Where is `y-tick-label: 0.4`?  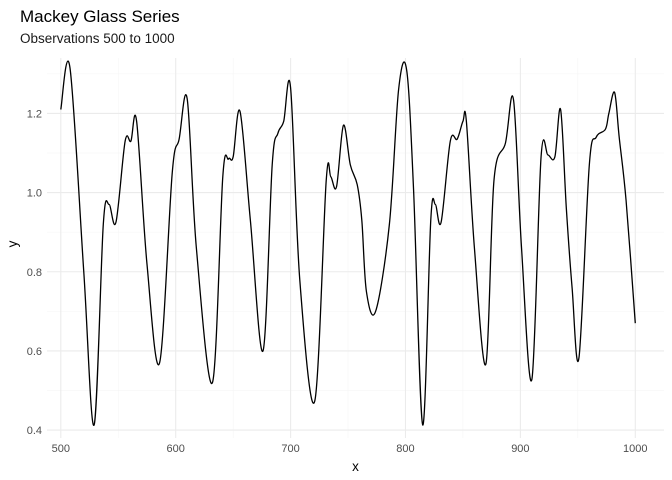
y-tick-label: 0.4 is located at coordinates (34, 431).